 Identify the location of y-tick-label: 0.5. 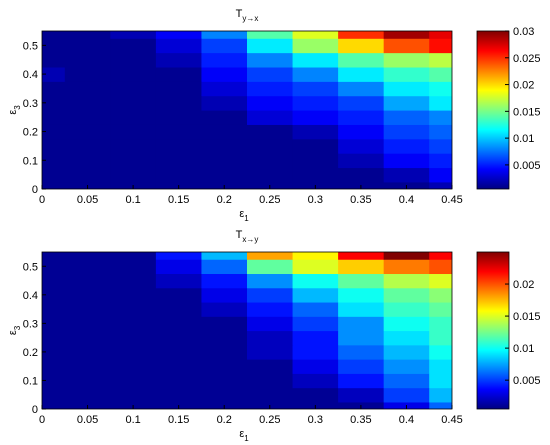
(30, 267).